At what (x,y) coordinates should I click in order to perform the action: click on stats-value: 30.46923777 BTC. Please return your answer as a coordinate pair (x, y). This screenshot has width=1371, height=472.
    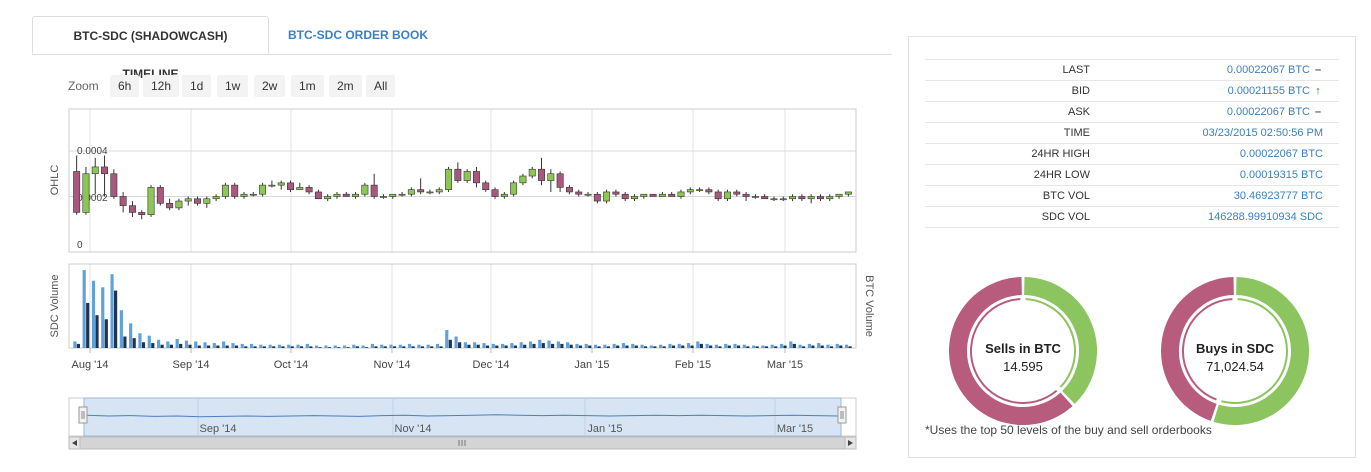
    Looking at the image, I should click on (1278, 196).